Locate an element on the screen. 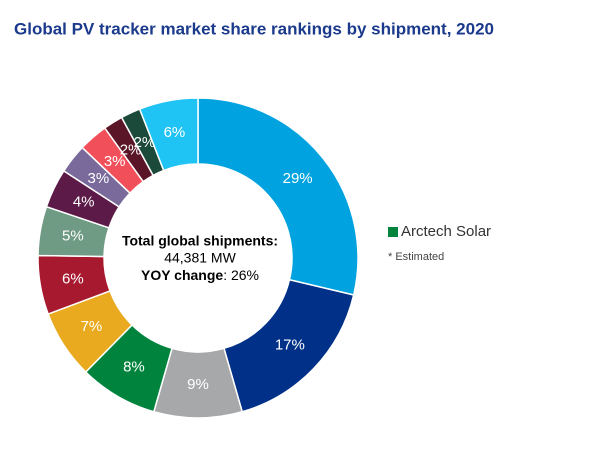 The image size is (600, 455). data-label: 17% is located at coordinates (290, 345).